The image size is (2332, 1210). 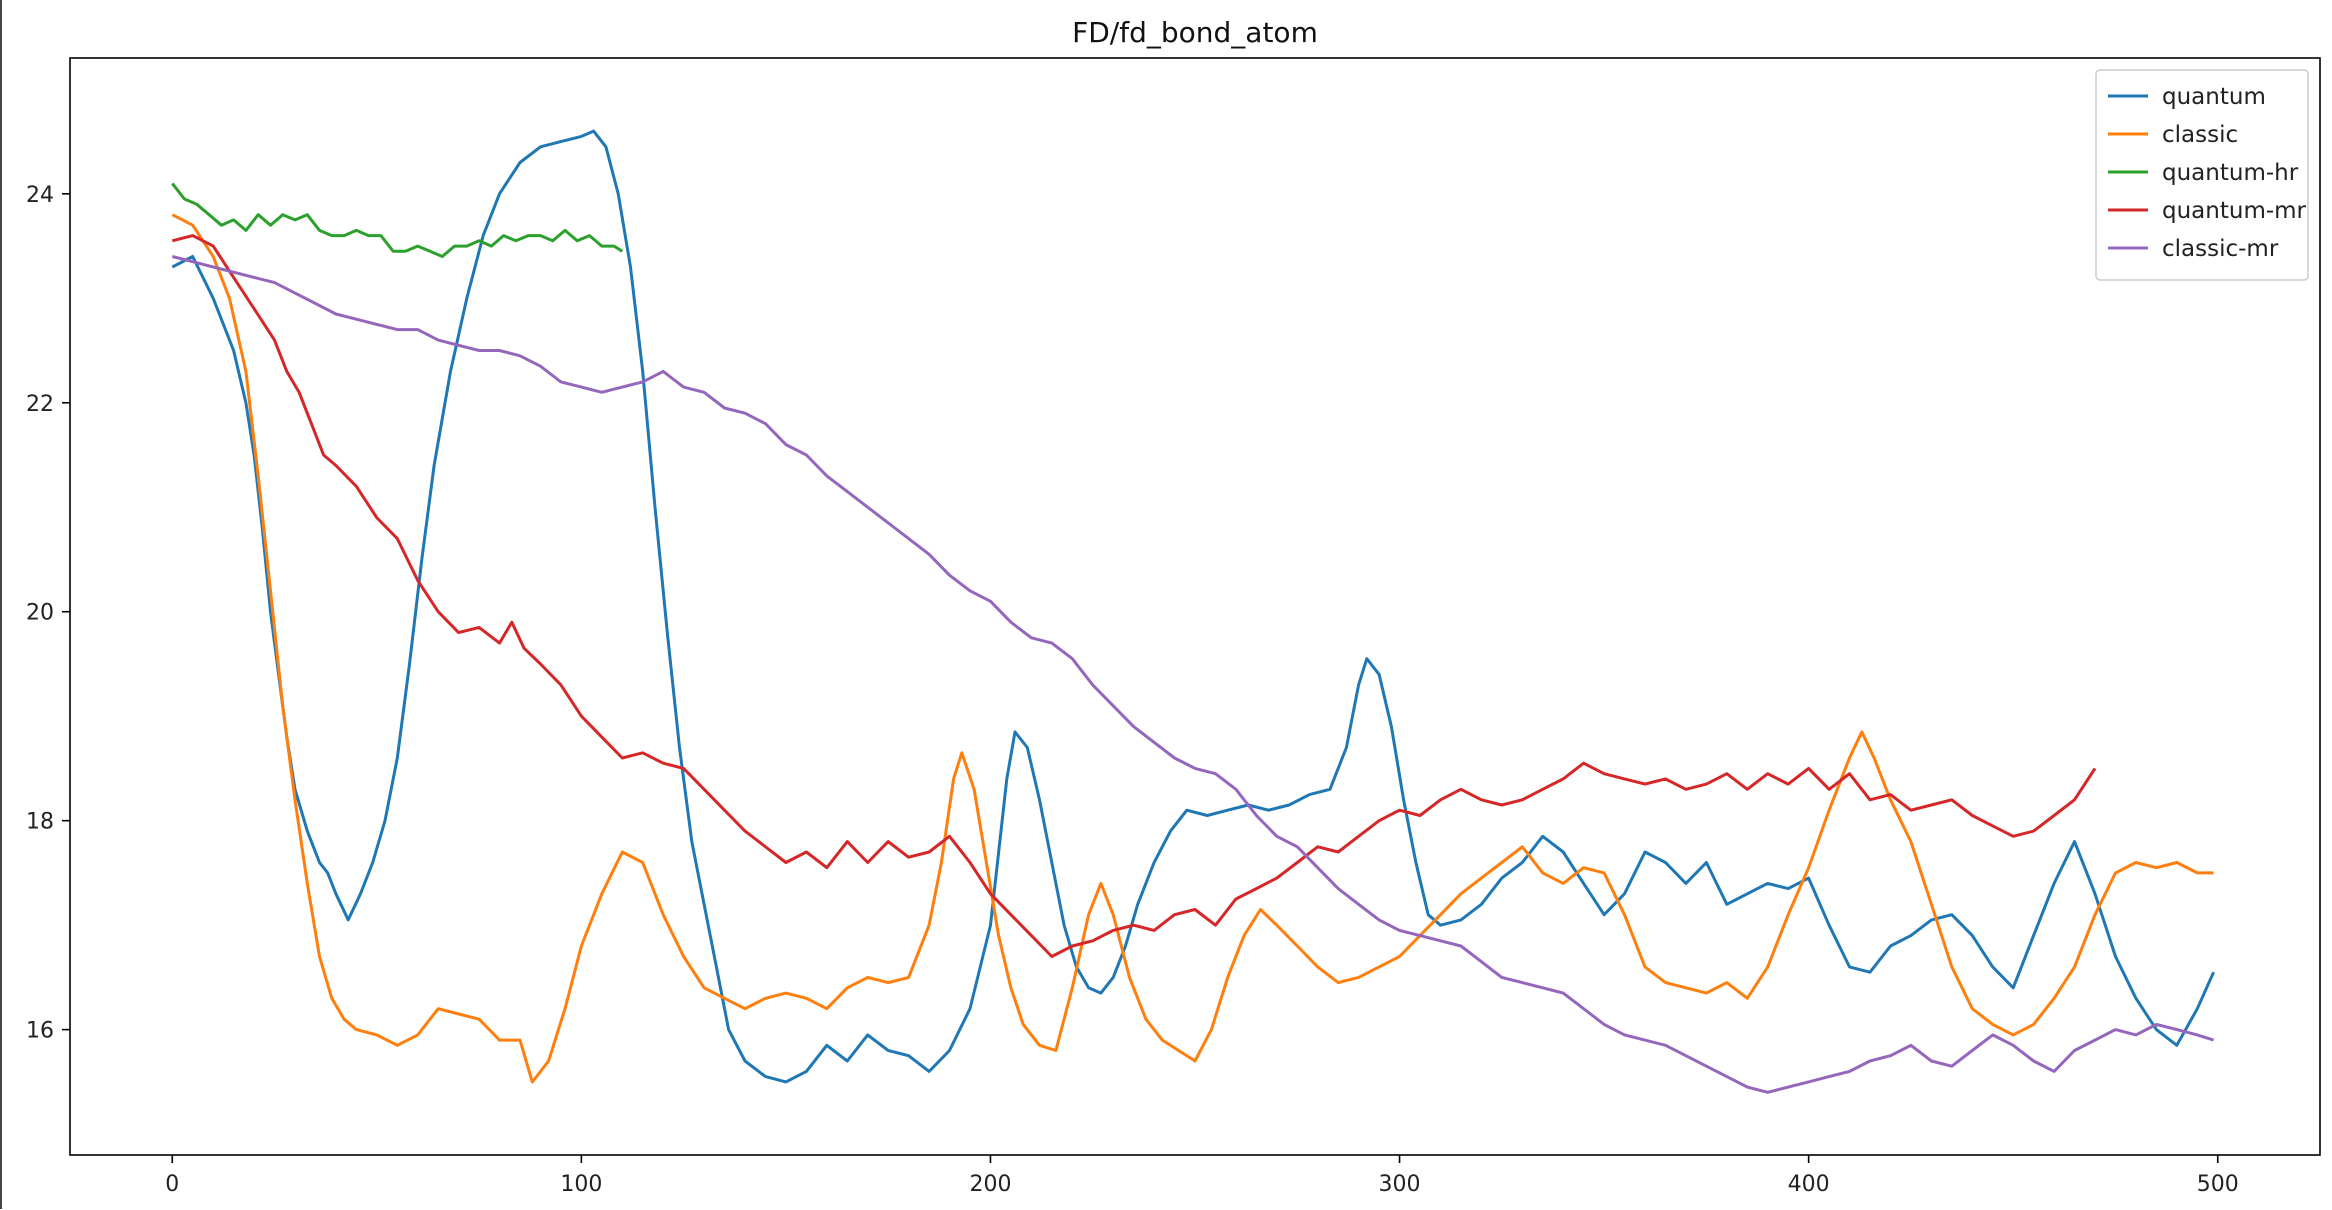 What do you see at coordinates (1809, 1184) in the screenshot?
I see `x-tick-label: 400` at bounding box center [1809, 1184].